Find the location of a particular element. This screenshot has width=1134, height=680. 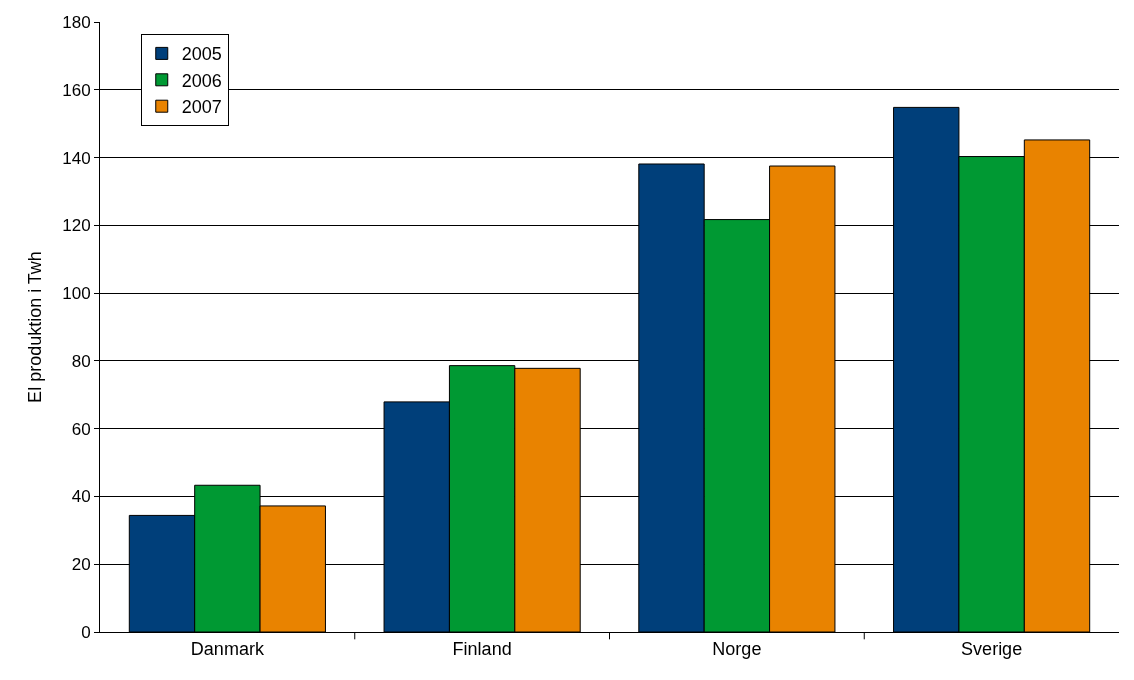

y-tick-label: 160 is located at coordinates (76, 90).